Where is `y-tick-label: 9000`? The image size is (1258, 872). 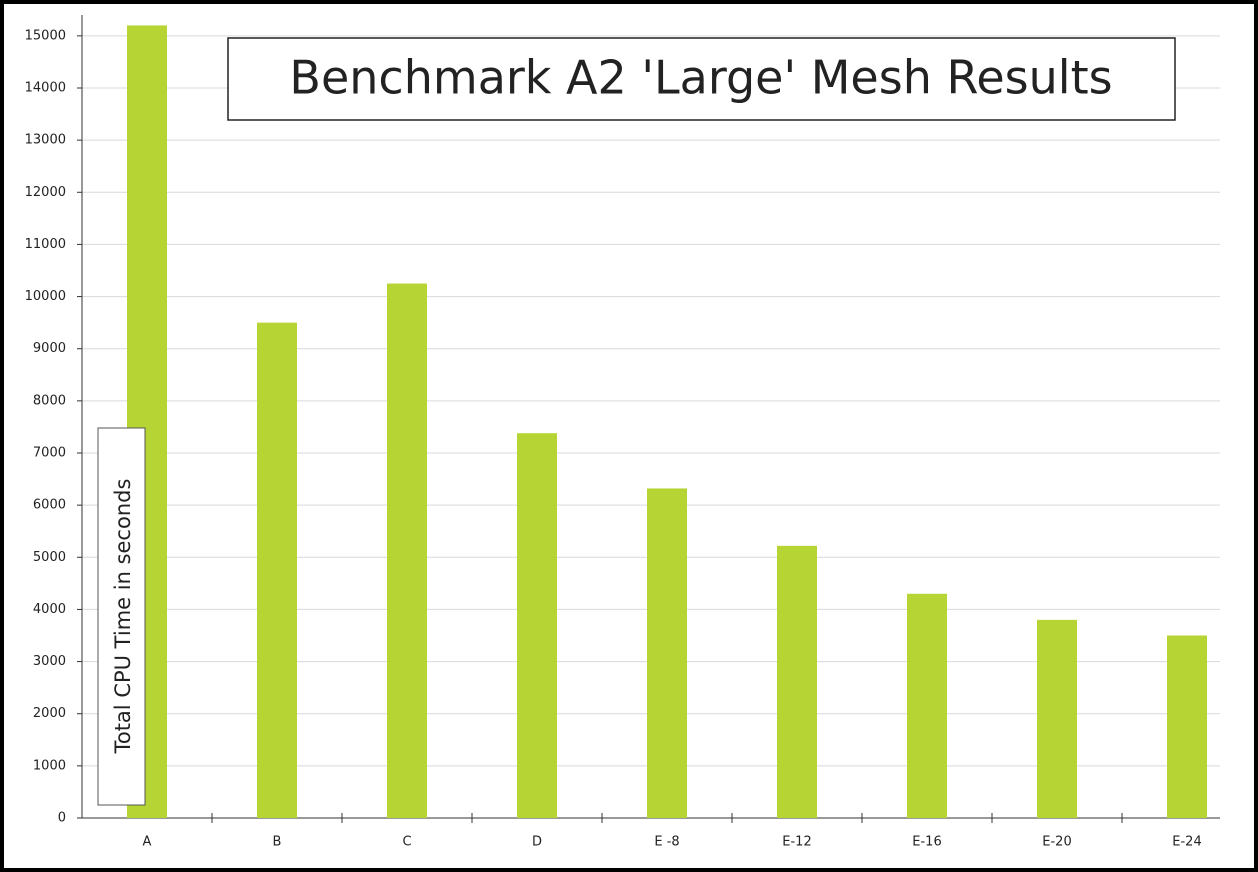
y-tick-label: 9000 is located at coordinates (49, 348).